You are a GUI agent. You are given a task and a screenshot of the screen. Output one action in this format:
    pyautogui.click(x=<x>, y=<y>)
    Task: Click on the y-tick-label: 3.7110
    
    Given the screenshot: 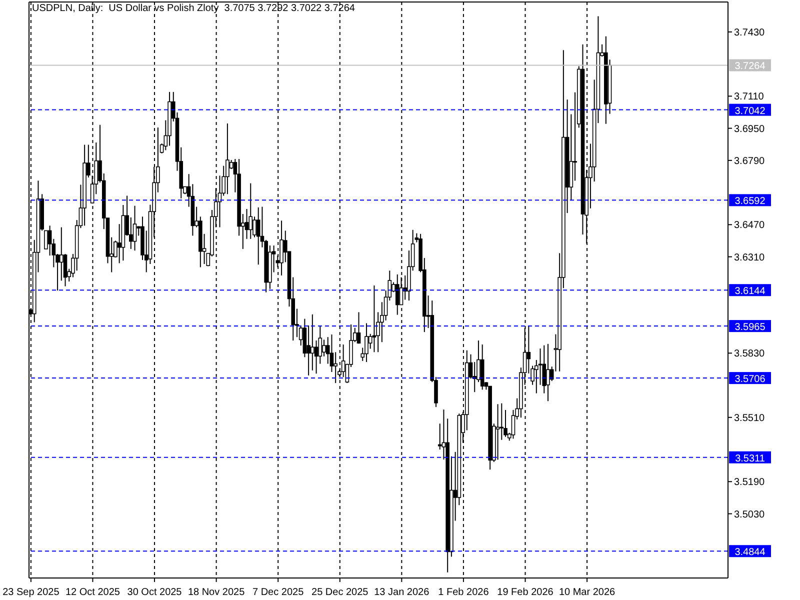 What is the action you would take?
    pyautogui.click(x=749, y=97)
    